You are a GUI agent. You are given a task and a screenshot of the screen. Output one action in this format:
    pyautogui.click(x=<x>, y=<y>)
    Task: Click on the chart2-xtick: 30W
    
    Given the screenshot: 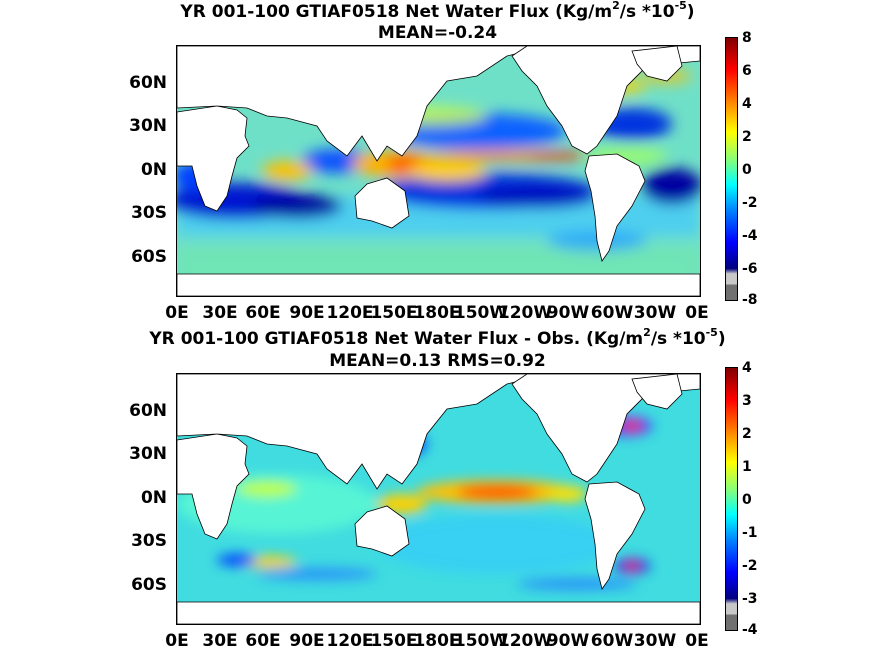 What is the action you would take?
    pyautogui.click(x=655, y=641)
    